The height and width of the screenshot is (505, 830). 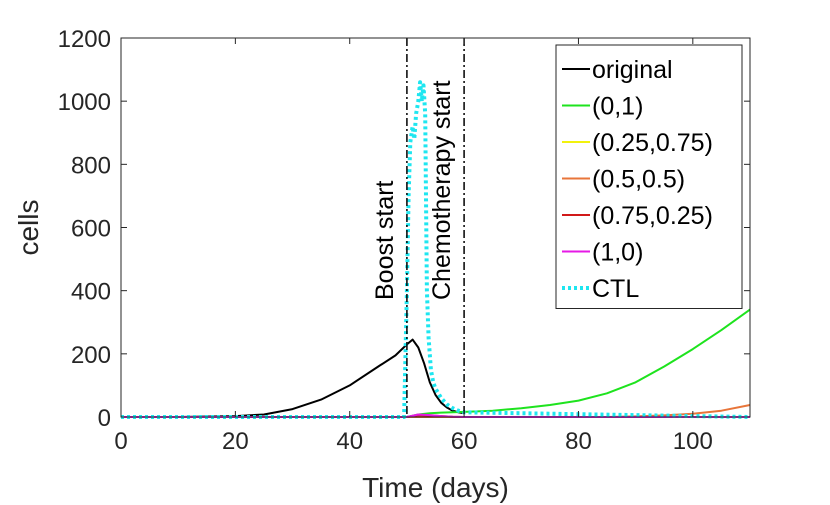 What do you see at coordinates (435, 487) in the screenshot?
I see `x-axis-title: Time (days)` at bounding box center [435, 487].